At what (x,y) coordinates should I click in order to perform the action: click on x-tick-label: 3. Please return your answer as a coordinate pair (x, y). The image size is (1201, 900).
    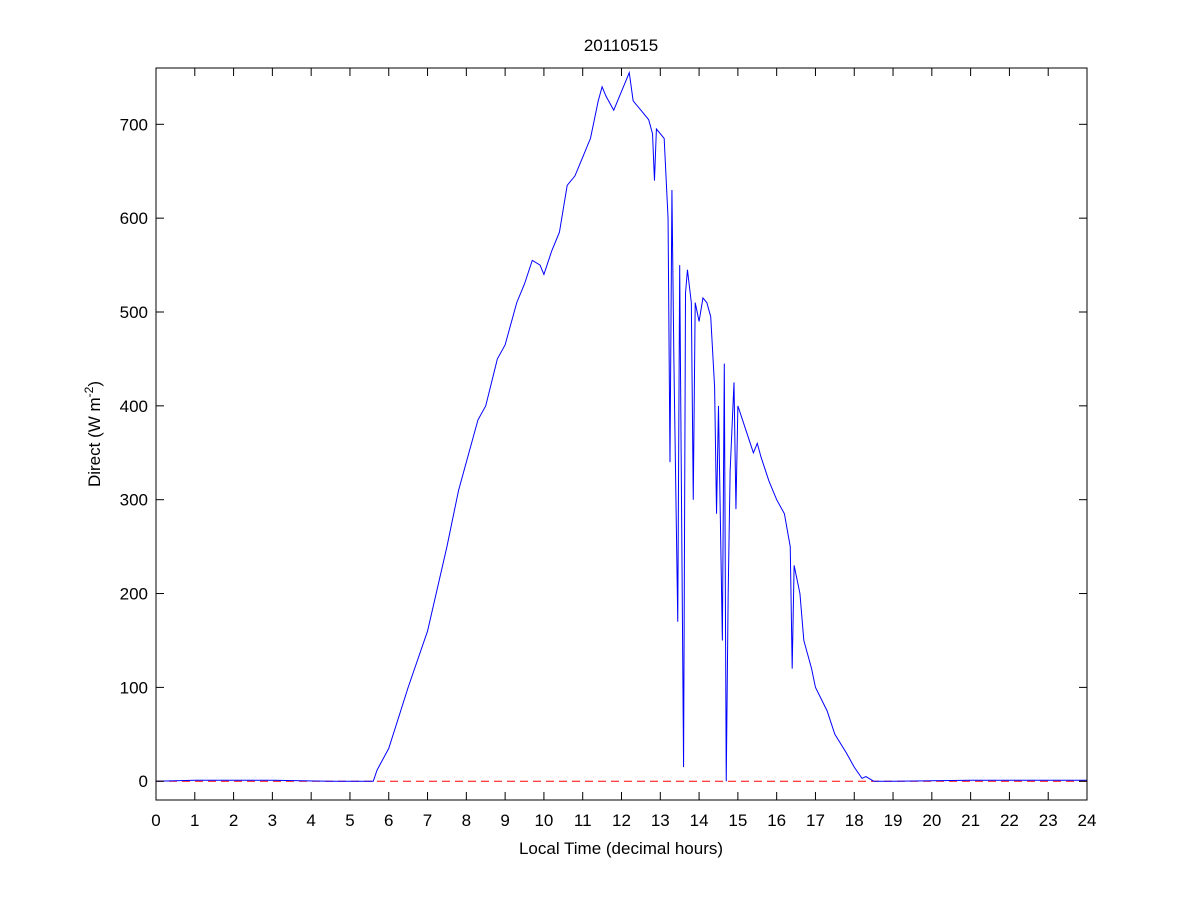
    Looking at the image, I should click on (272, 820).